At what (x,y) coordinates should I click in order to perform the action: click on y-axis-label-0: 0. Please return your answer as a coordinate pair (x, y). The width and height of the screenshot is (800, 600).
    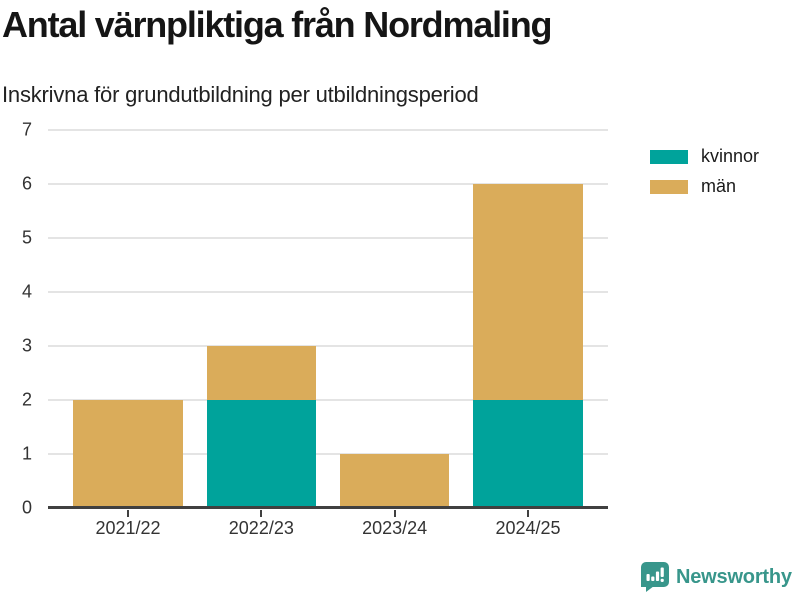
    Looking at the image, I should click on (26, 507).